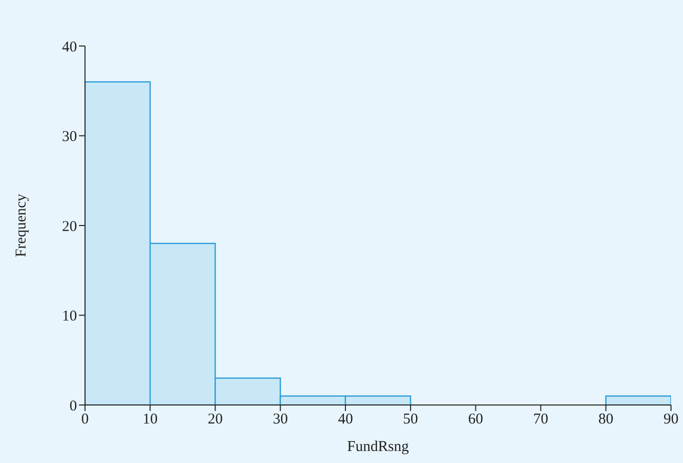 This screenshot has width=683, height=463. Describe the element at coordinates (85, 420) in the screenshot. I see `x-tick-label: 0` at that location.